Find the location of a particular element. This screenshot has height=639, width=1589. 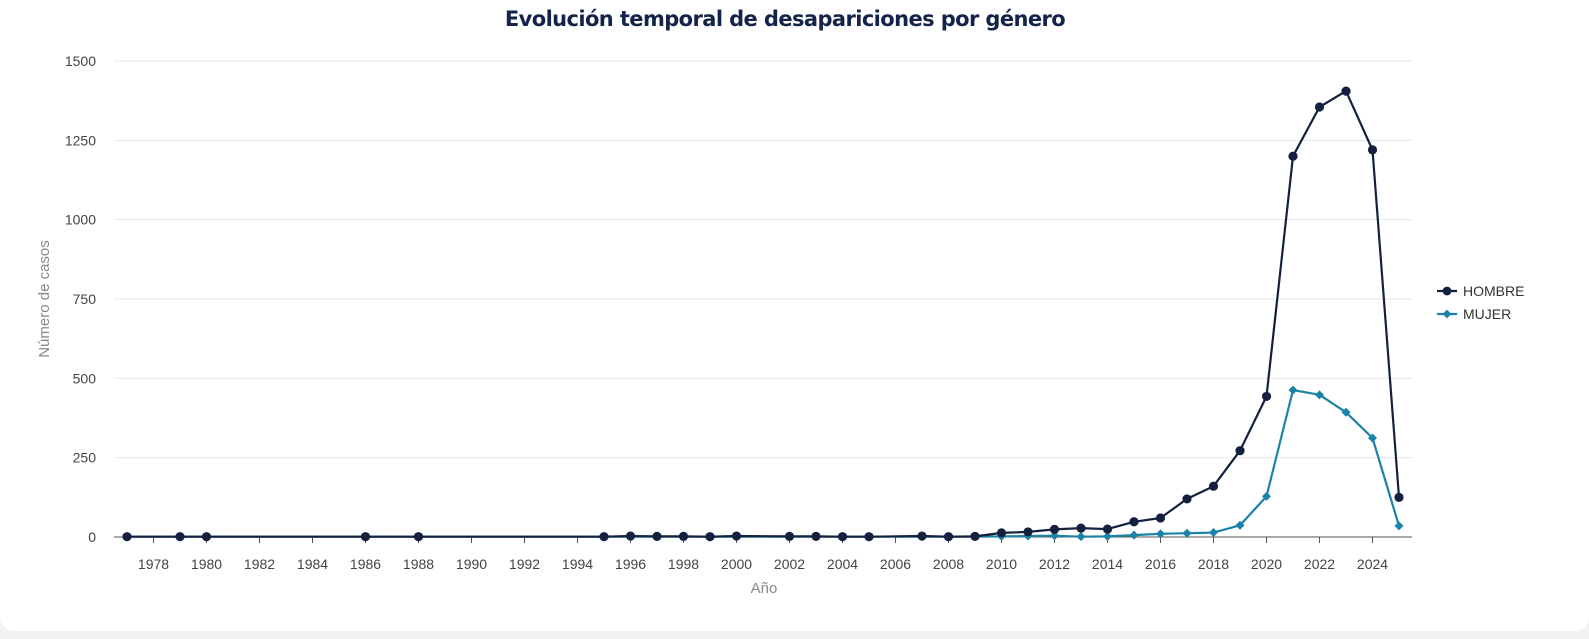

x-tick-label: 1998 is located at coordinates (683, 564).